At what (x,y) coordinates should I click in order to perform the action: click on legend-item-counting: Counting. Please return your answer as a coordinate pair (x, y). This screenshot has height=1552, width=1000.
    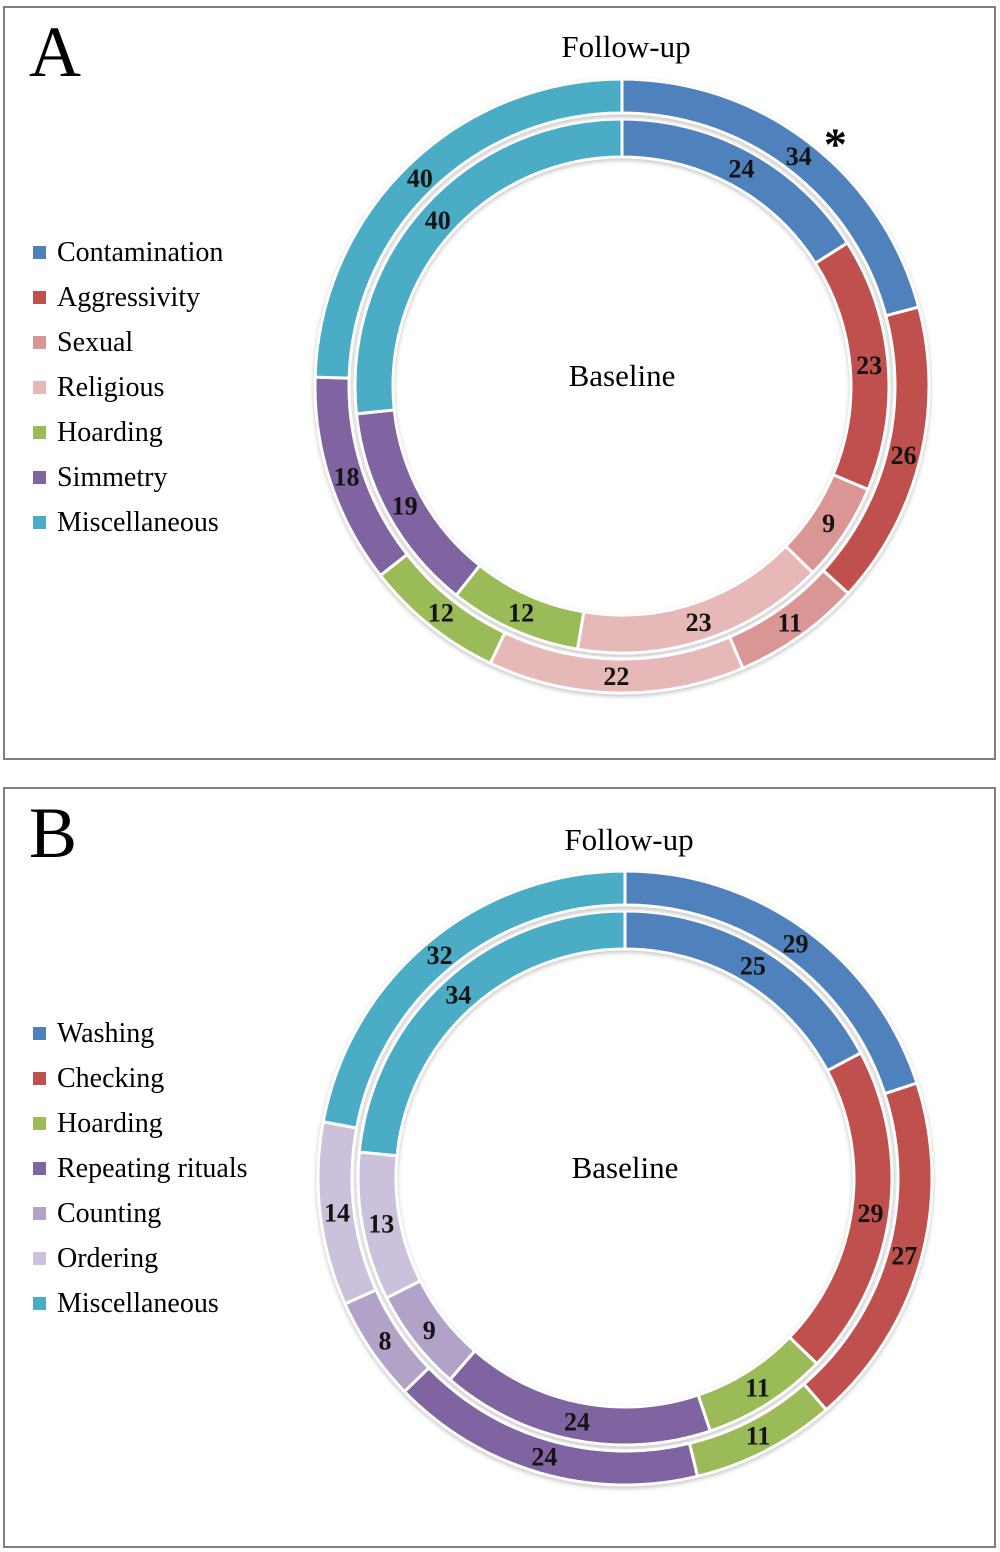
    Looking at the image, I should click on (140, 1213).